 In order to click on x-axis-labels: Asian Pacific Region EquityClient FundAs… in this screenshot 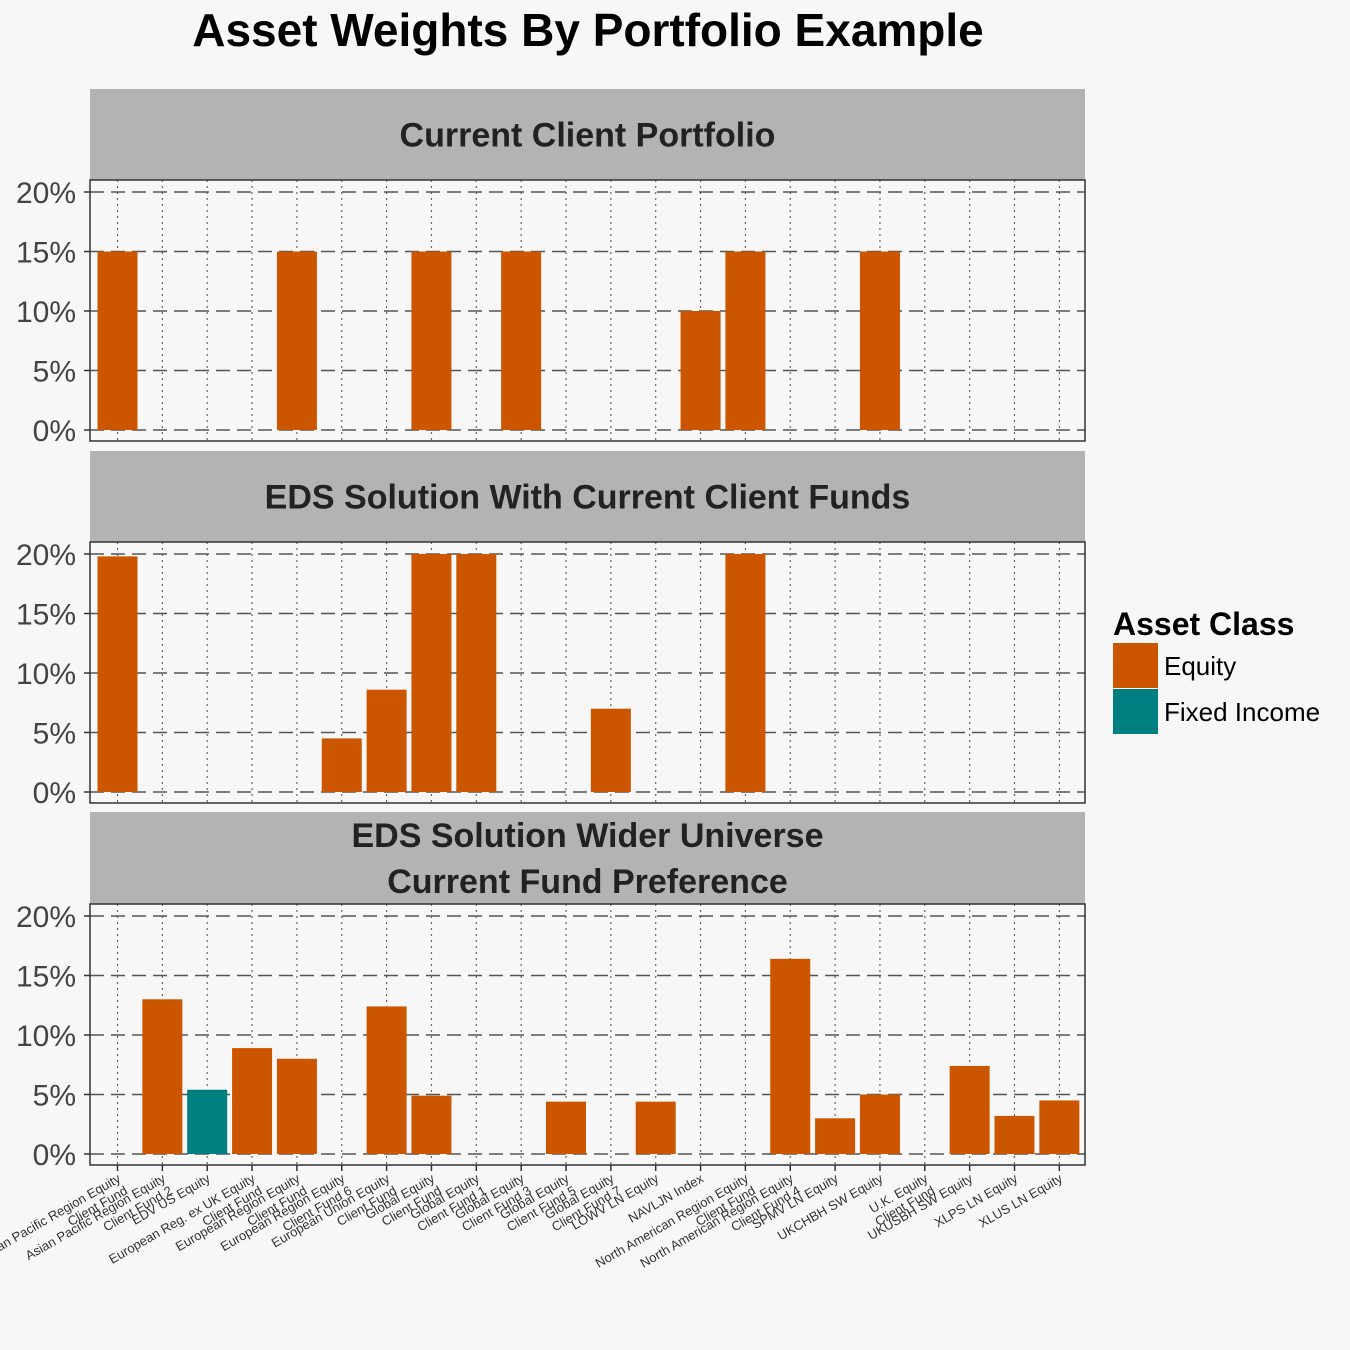, I will do `click(532, 1218)`.